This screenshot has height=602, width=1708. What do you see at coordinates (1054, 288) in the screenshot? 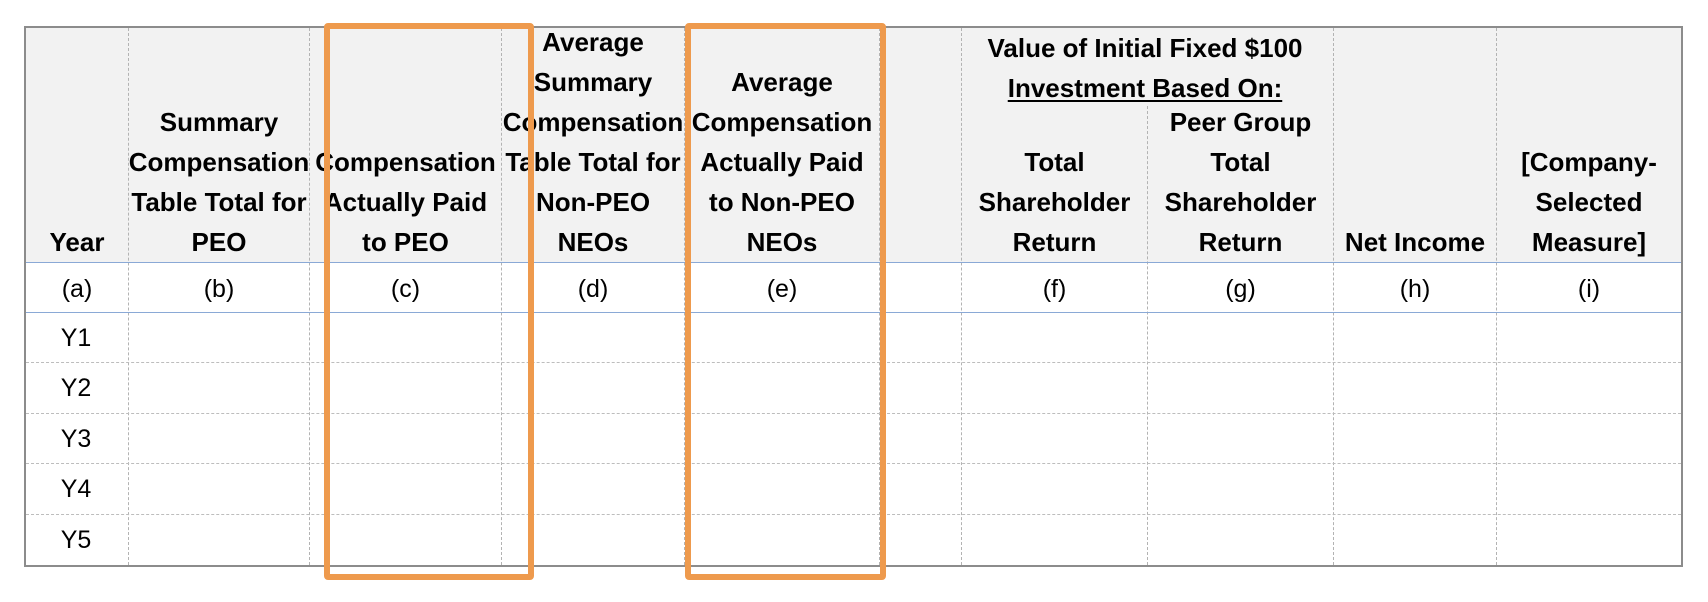
I see `column-letter: (f)` at bounding box center [1054, 288].